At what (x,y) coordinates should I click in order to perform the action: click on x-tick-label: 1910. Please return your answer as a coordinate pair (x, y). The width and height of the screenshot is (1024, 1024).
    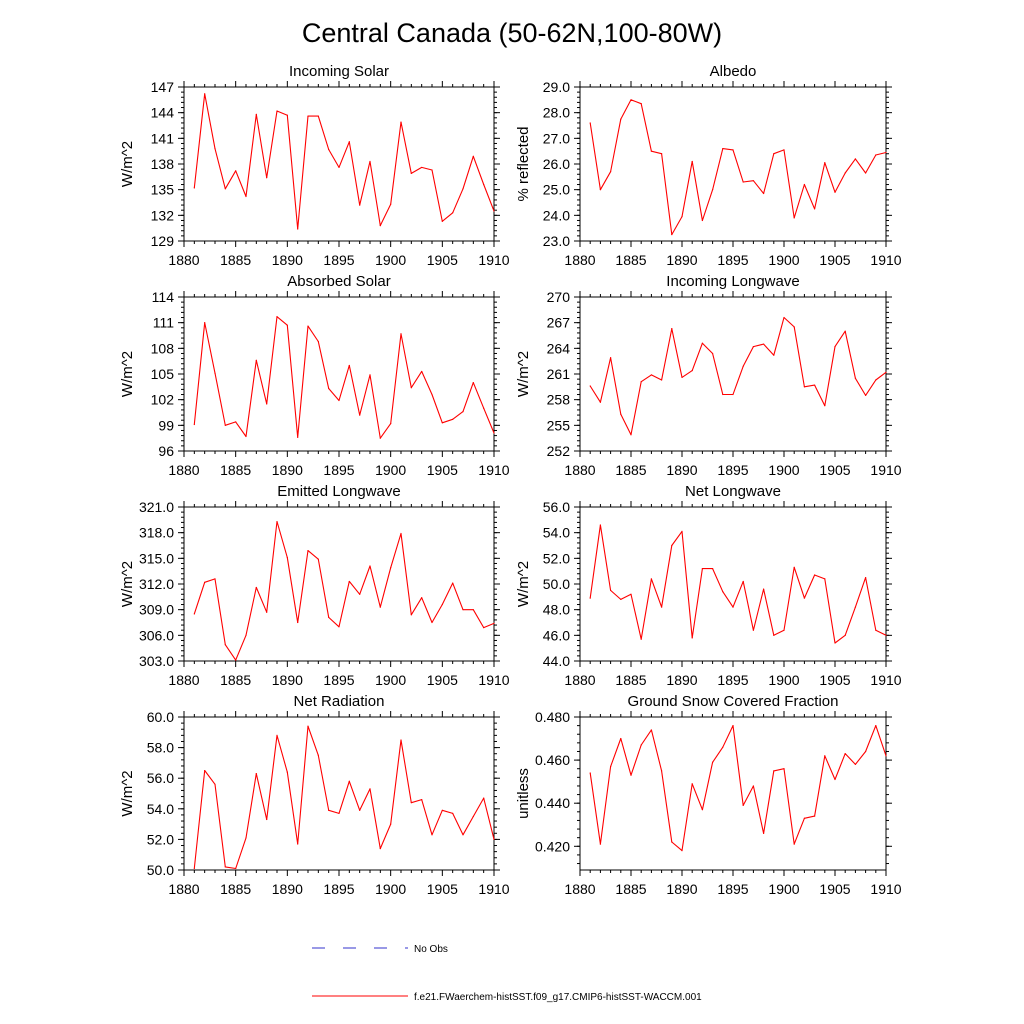
    Looking at the image, I should click on (493, 260).